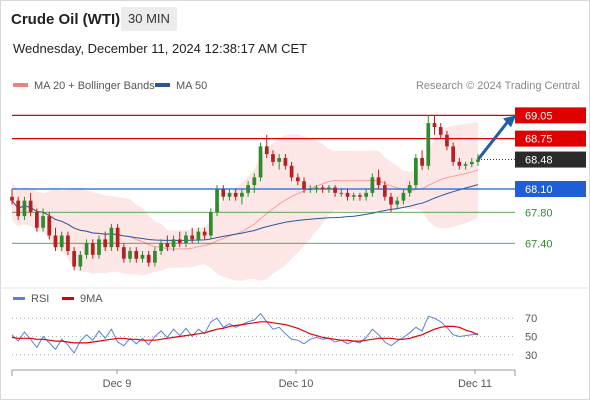  What do you see at coordinates (117, 384) in the screenshot?
I see `time-tick-label: Dec 9` at bounding box center [117, 384].